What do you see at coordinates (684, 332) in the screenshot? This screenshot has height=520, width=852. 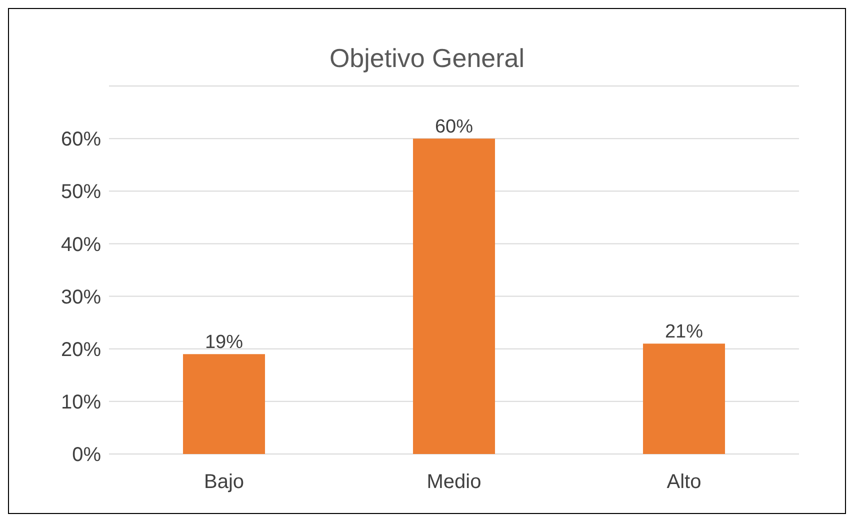 I see `data-label: 21%` at bounding box center [684, 332].